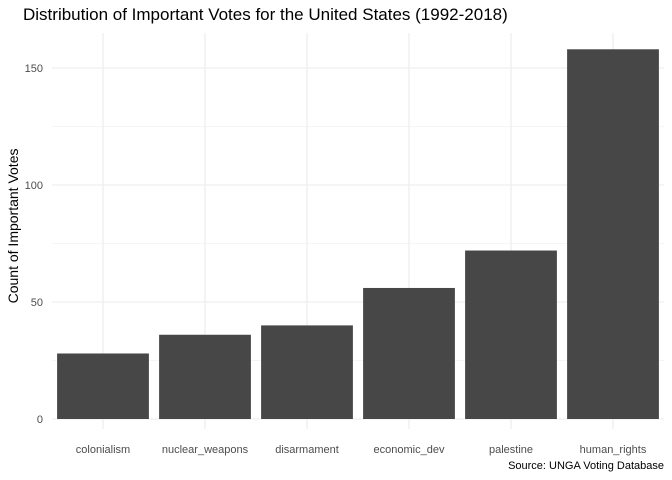 The height and width of the screenshot is (480, 672). Describe the element at coordinates (409, 353) in the screenshot. I see `bar-economic_dev` at that location.